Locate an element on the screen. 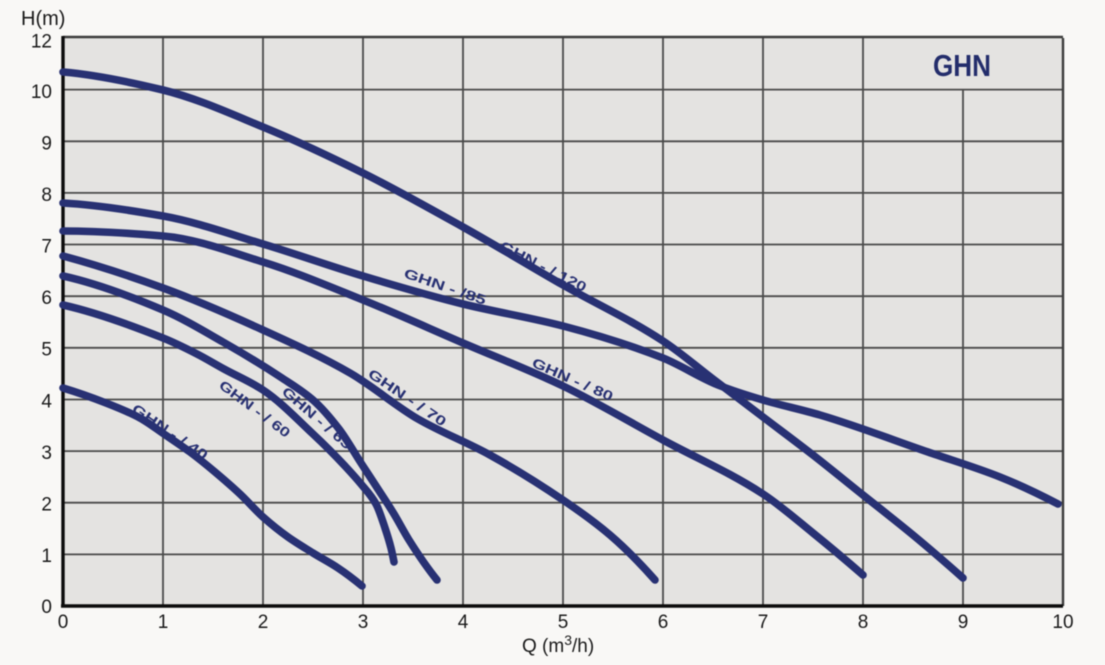 The width and height of the screenshot is (1105, 665). svg-text: H(m) is located at coordinates (43, 19).